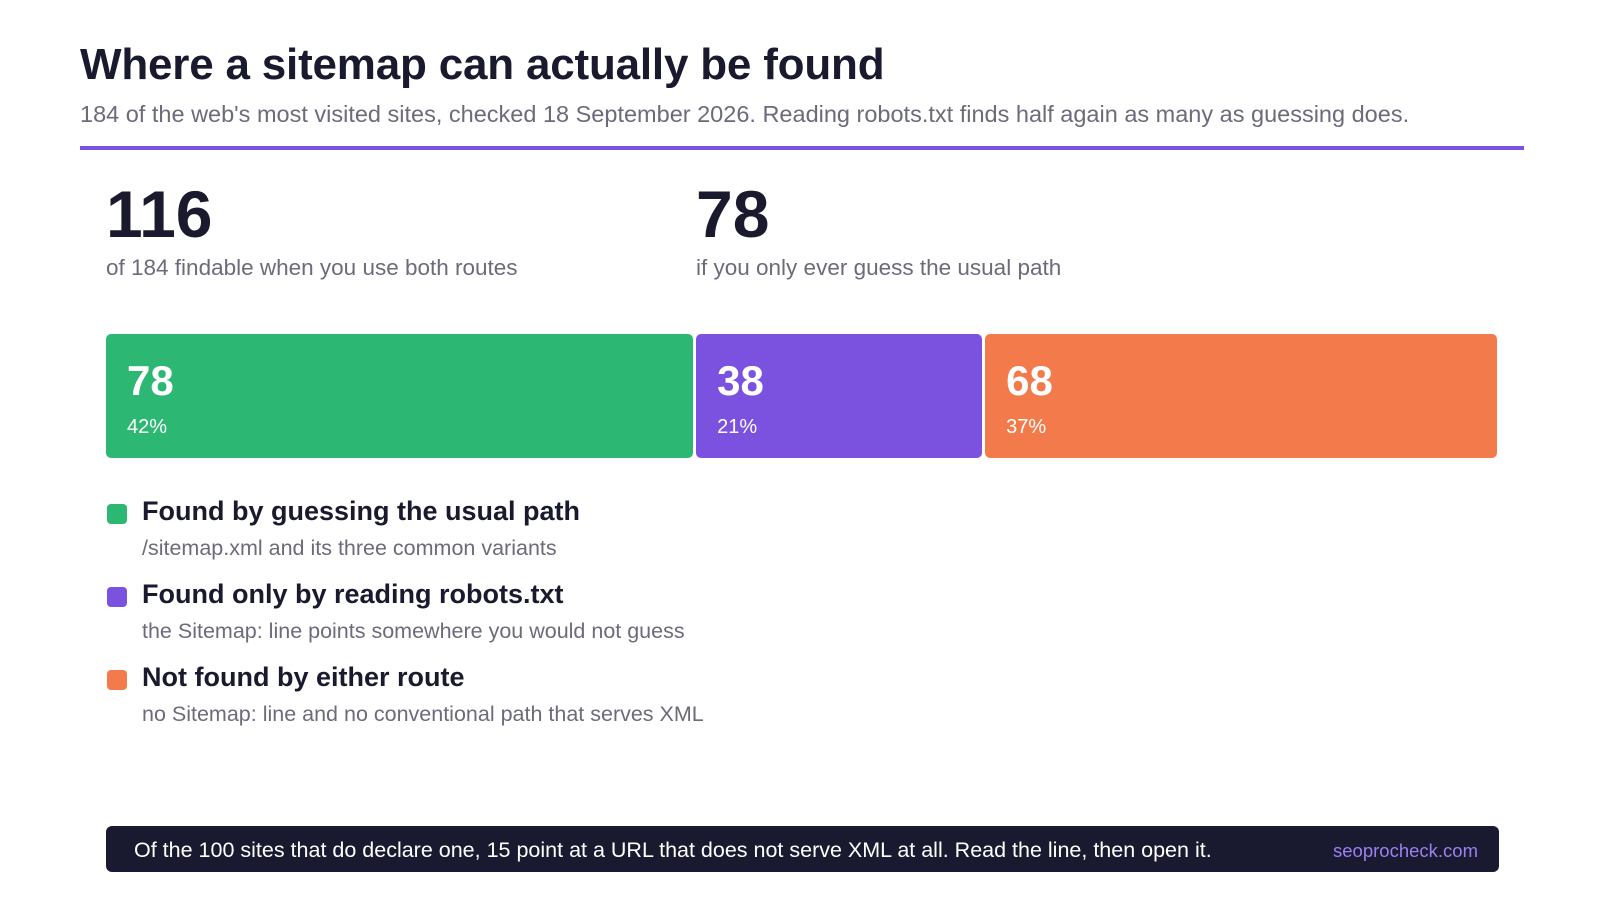 This screenshot has width=1600, height=900. Describe the element at coordinates (303, 677) in the screenshot. I see `legend-label: Not found by either route` at that location.